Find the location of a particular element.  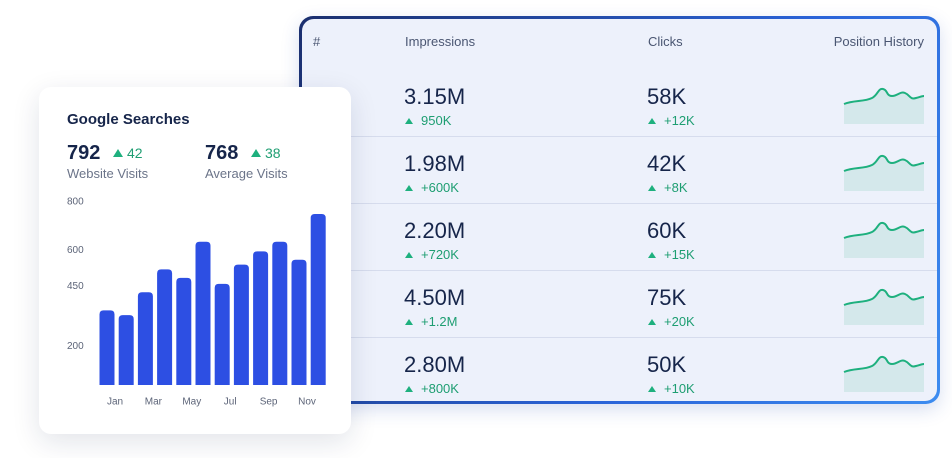

clicks-change: +15K is located at coordinates (671, 254).